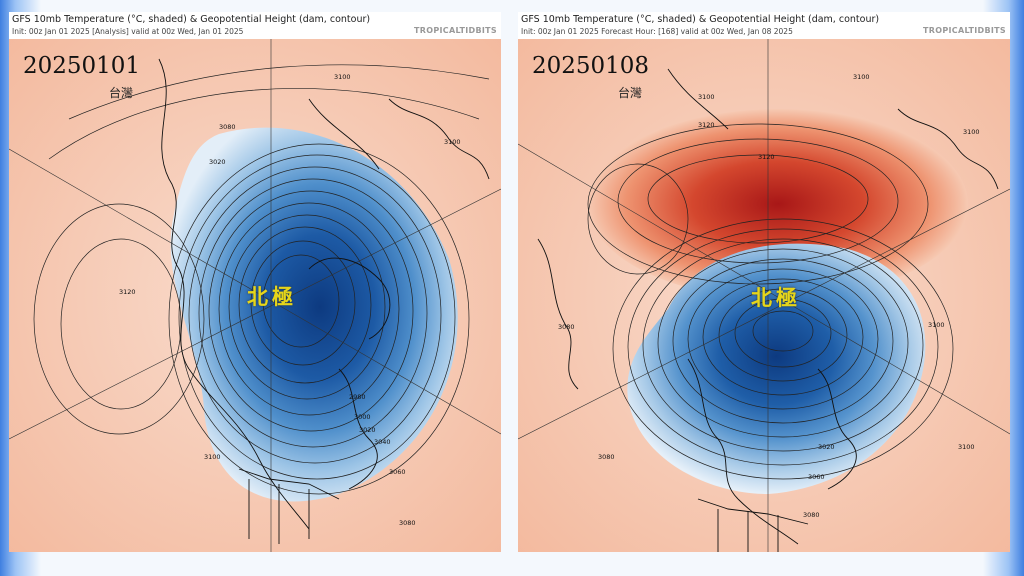 The image size is (1024, 576). I want to click on warm-anomaly, so click(778, 204).